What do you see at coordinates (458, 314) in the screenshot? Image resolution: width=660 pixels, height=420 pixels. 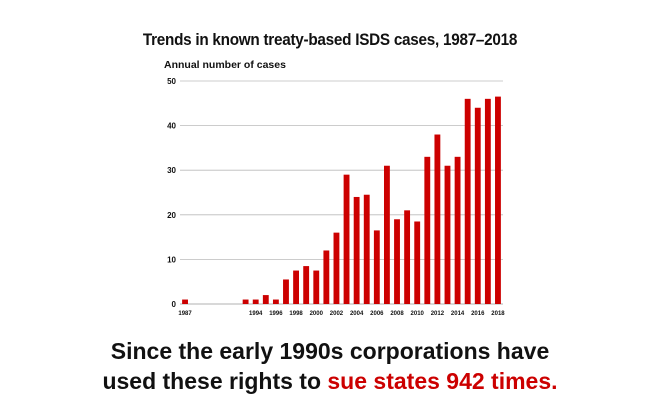 I see `x-tick-label: 2014` at bounding box center [458, 314].